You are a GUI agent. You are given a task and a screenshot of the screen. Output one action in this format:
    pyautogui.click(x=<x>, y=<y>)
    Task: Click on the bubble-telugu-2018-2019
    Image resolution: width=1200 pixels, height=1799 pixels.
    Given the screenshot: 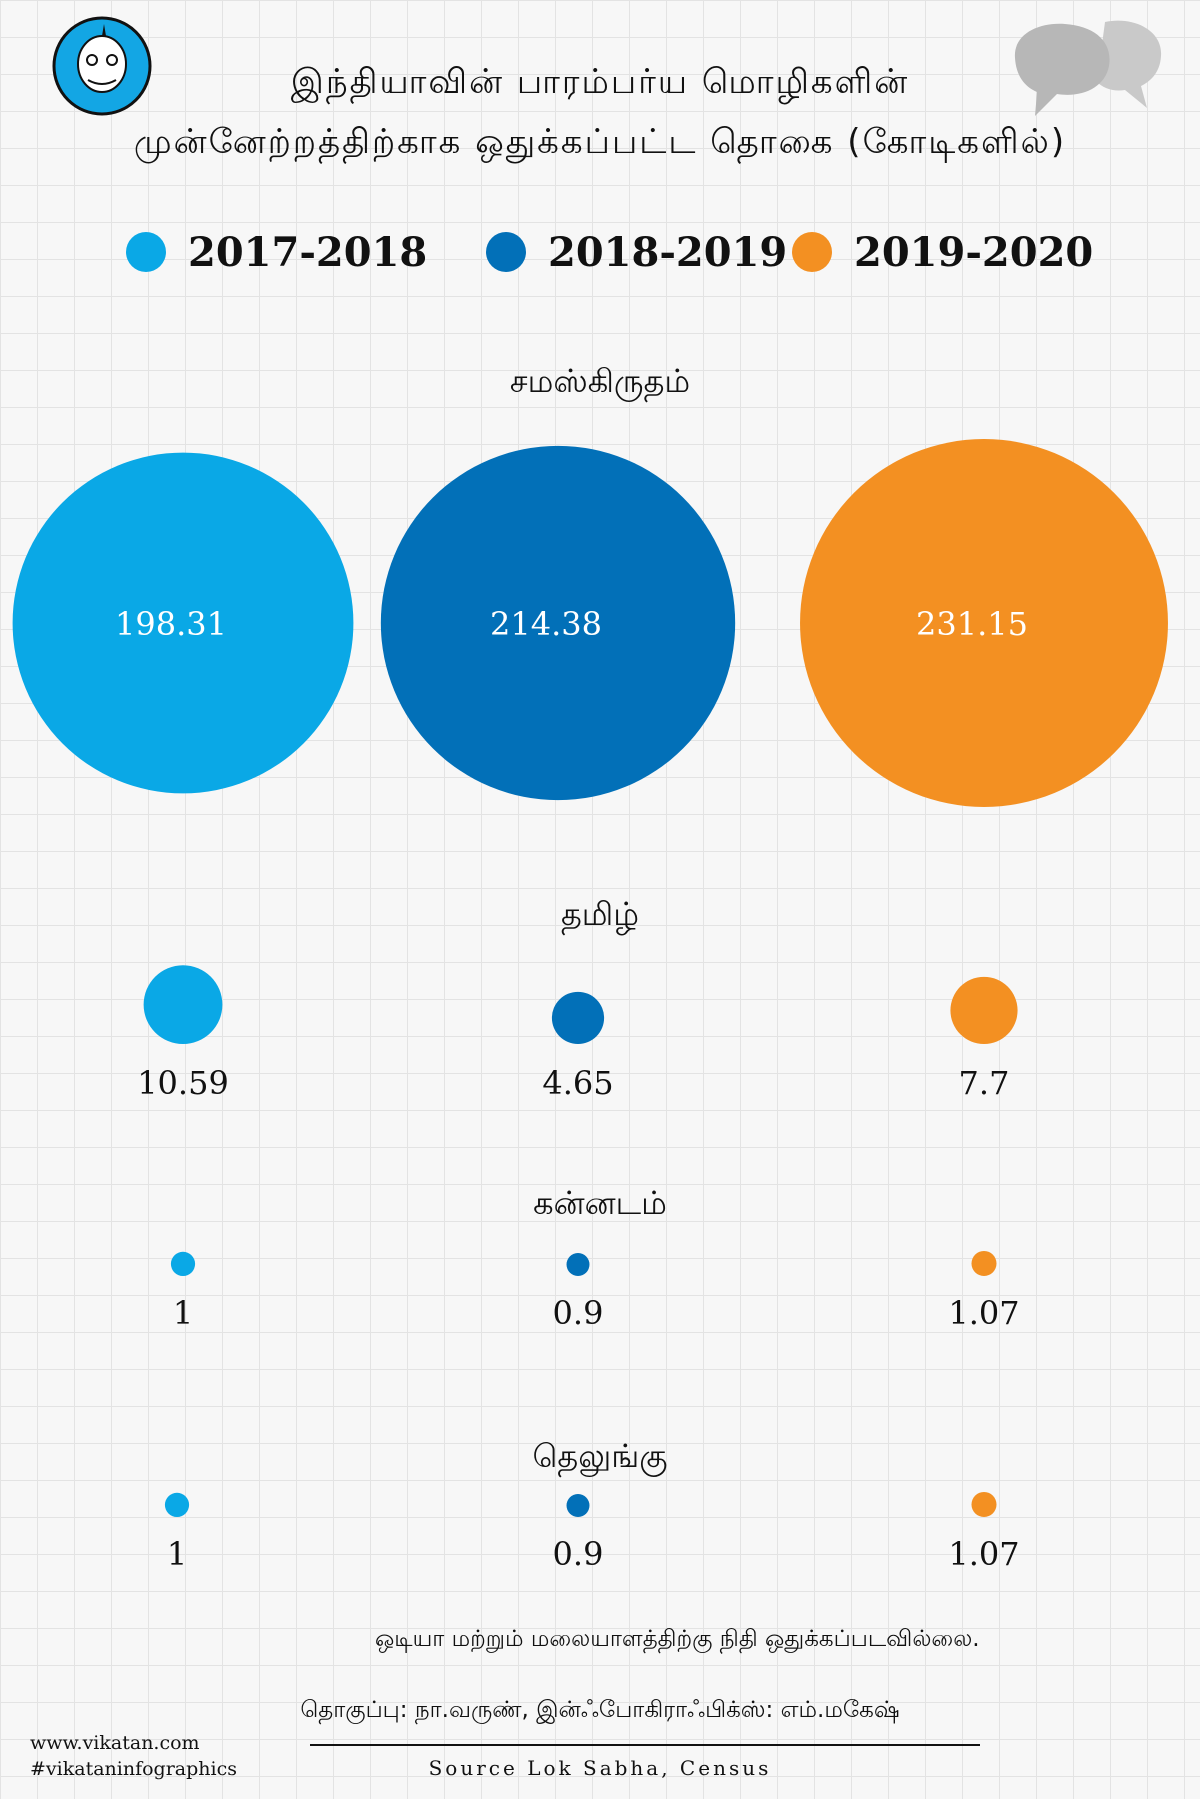 What is the action you would take?
    pyautogui.click(x=578, y=1505)
    